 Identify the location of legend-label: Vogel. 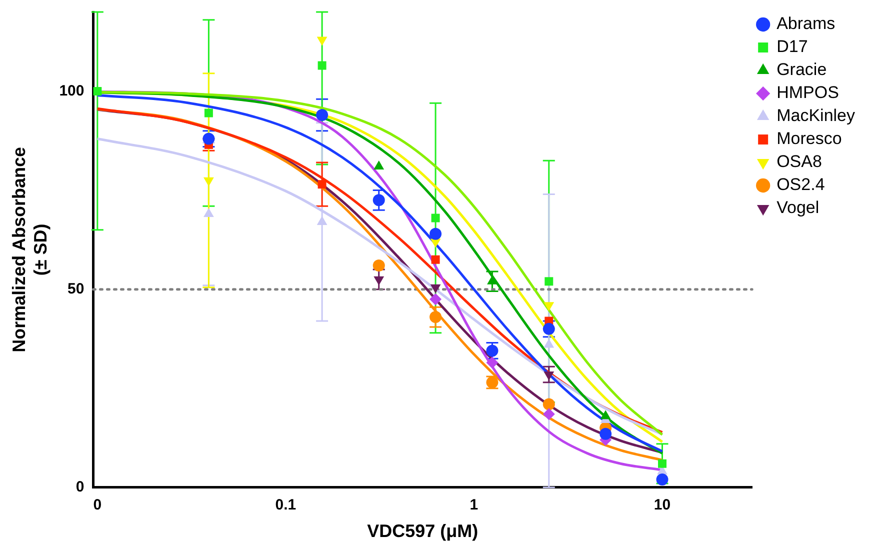
(798, 208).